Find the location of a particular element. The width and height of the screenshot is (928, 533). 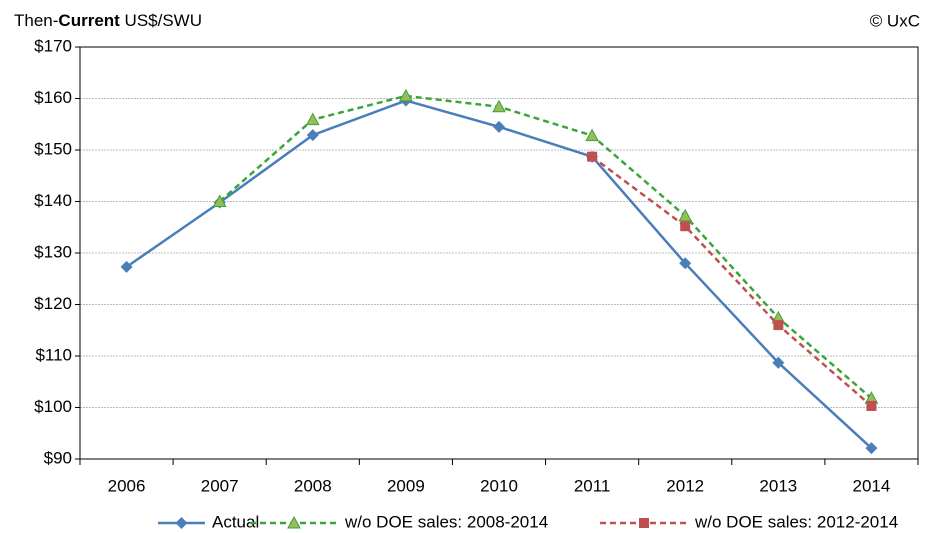

x-tick-label: 2013 is located at coordinates (778, 485).